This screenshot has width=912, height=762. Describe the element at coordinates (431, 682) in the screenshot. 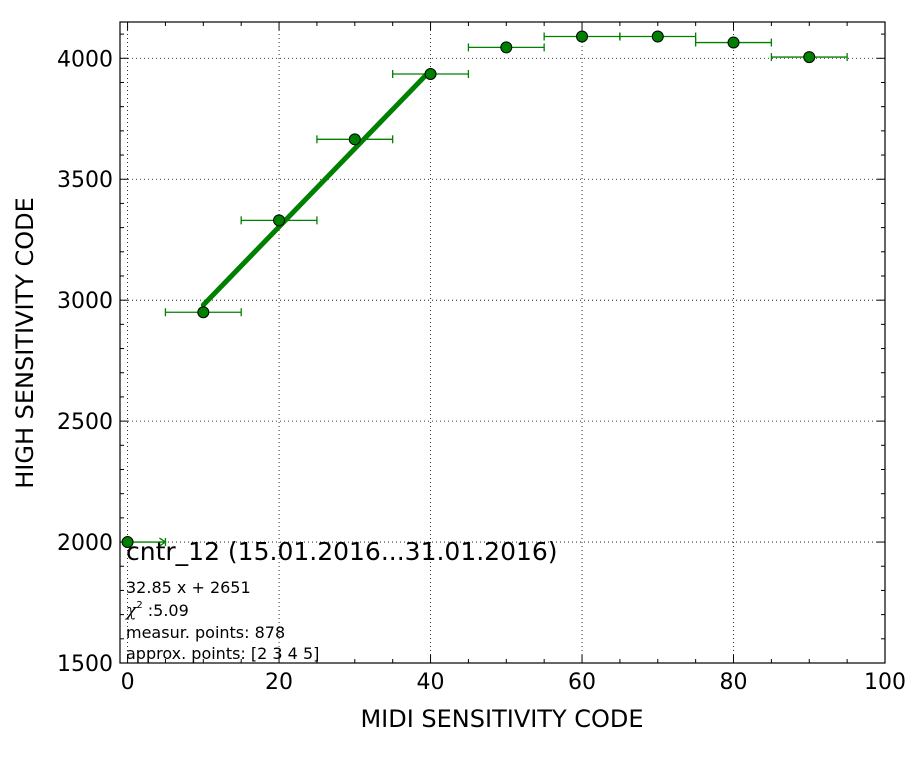

I see `x-tick-label: 40` at that location.